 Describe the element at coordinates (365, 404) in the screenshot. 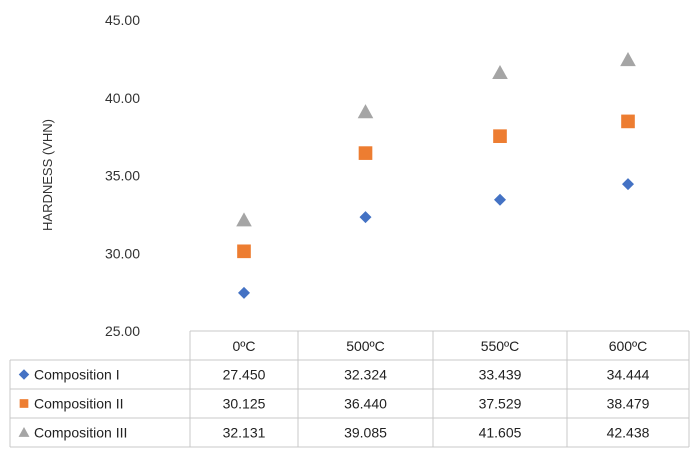

I see `data-value-cell: 36.440` at that location.